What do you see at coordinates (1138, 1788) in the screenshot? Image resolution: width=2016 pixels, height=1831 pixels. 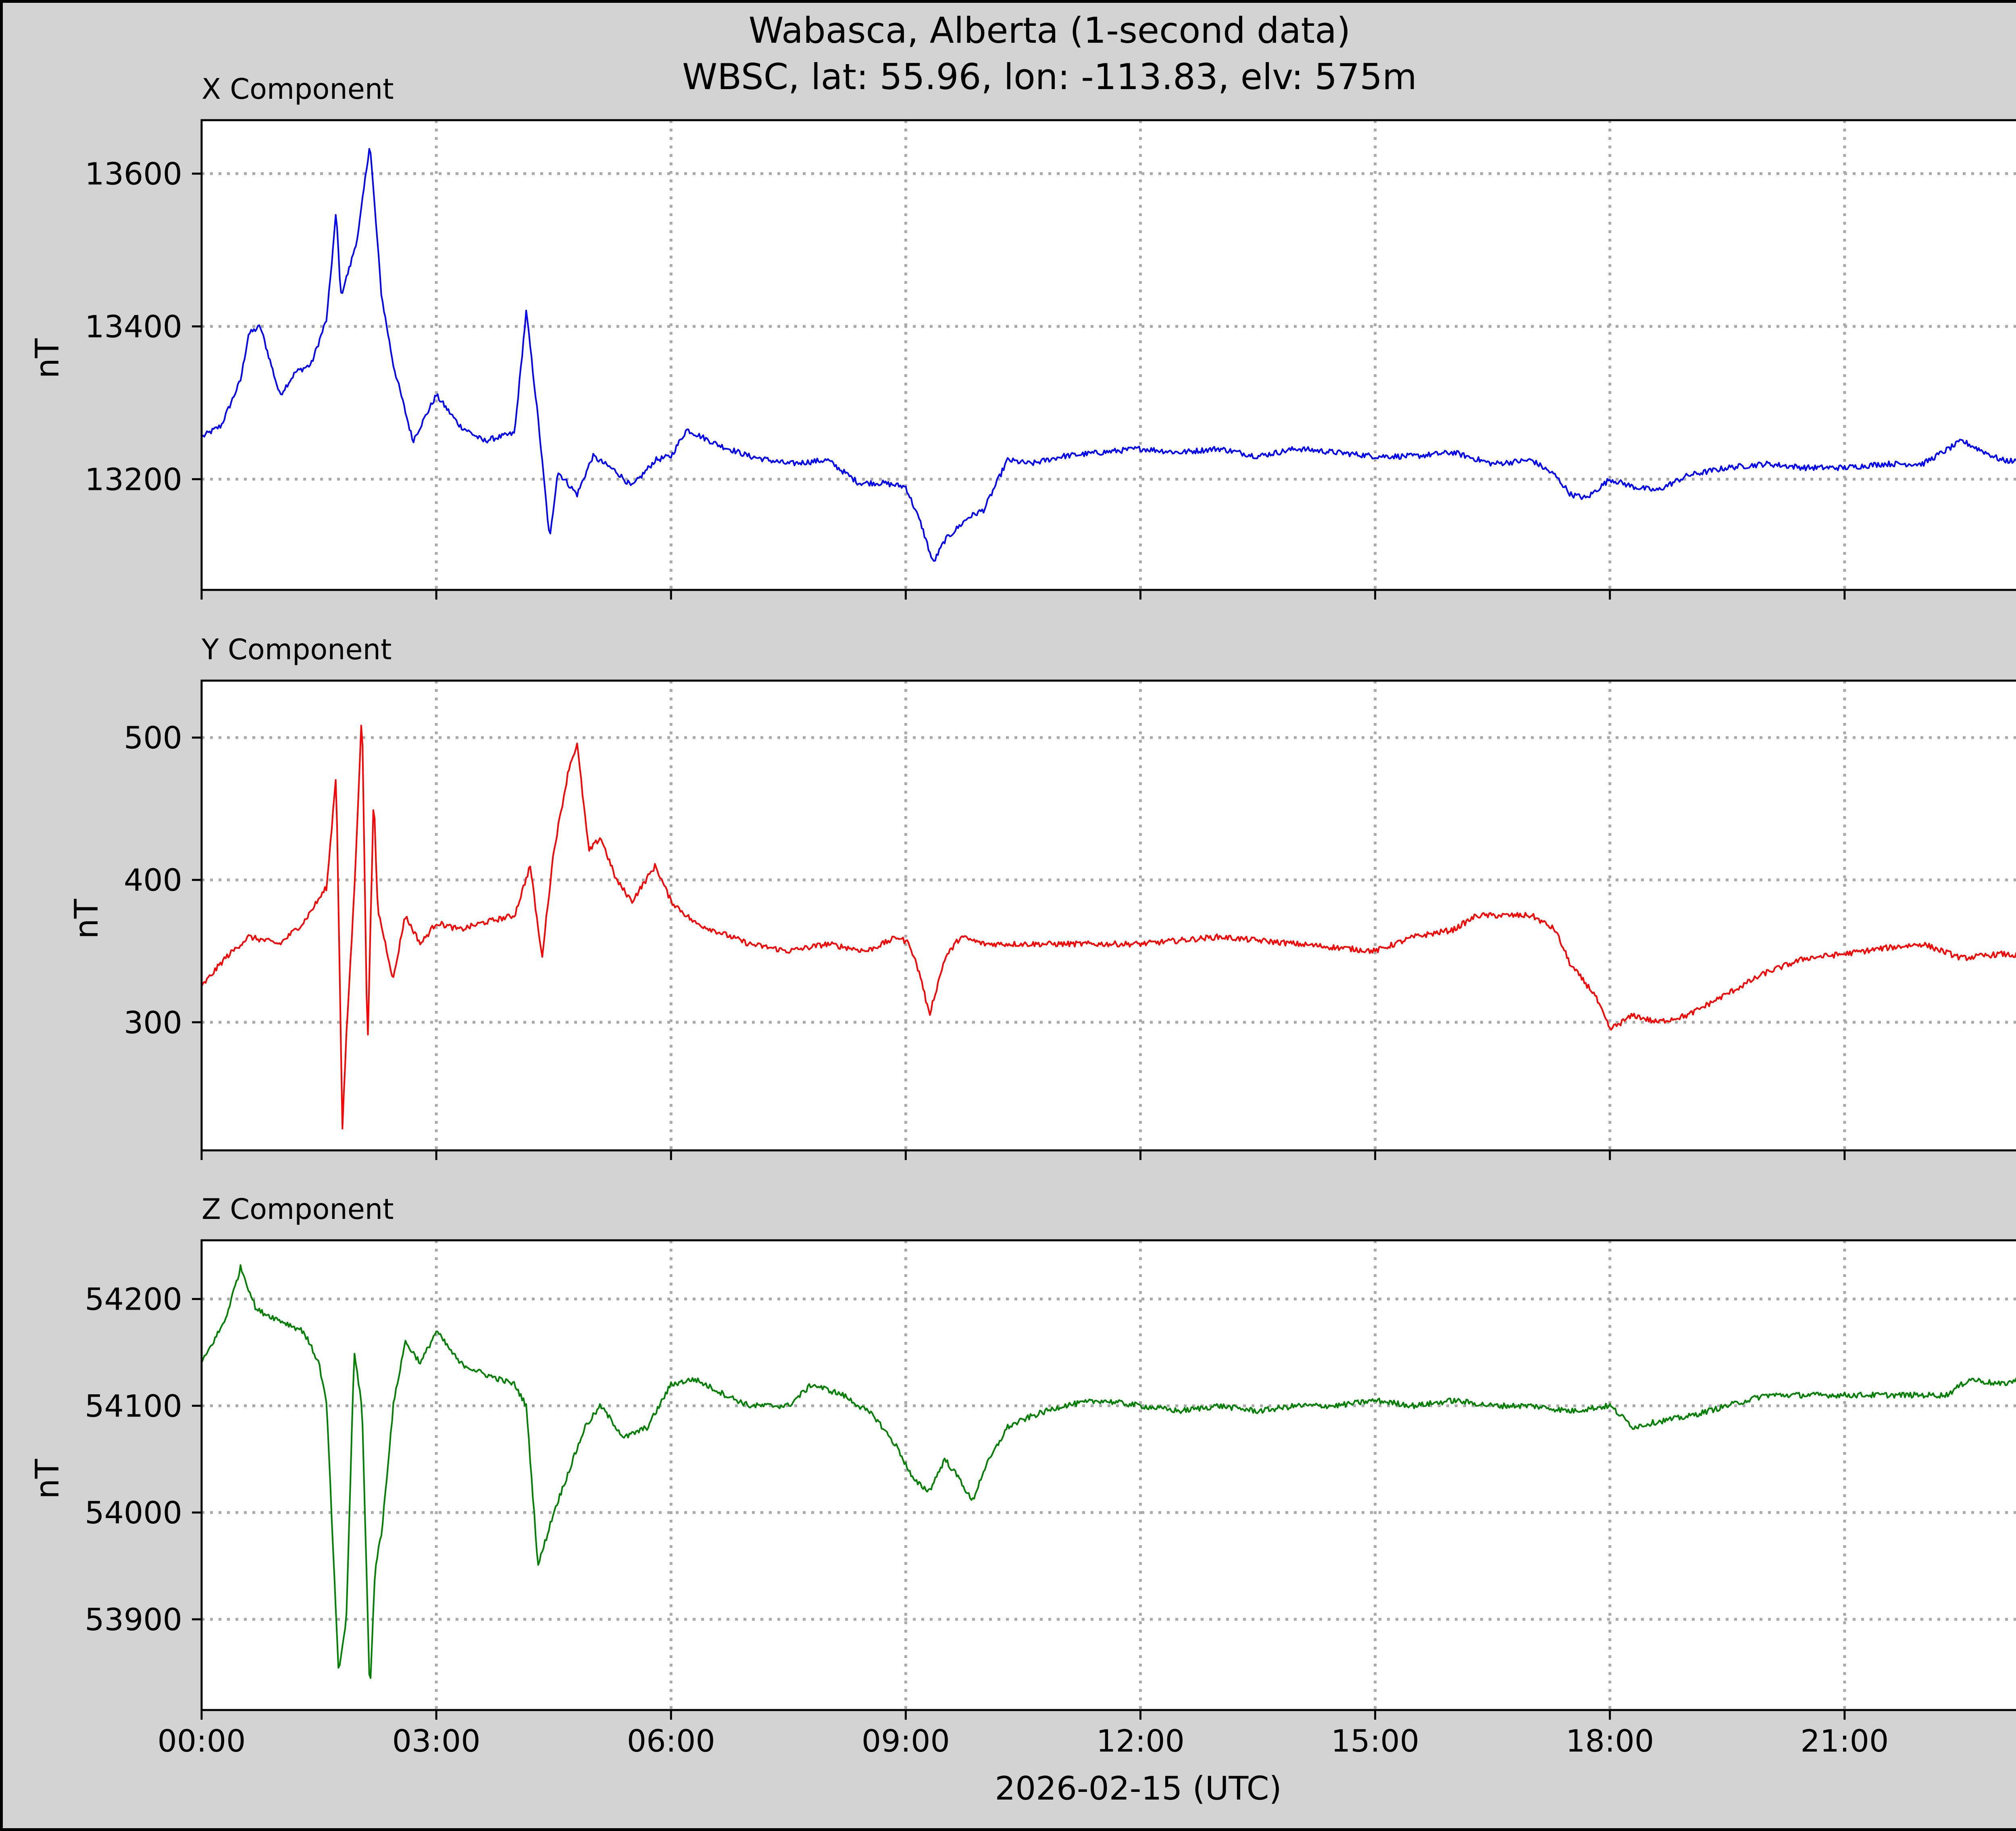 I see `x-axis-label: 2026-02-15 (UTC)` at bounding box center [1138, 1788].